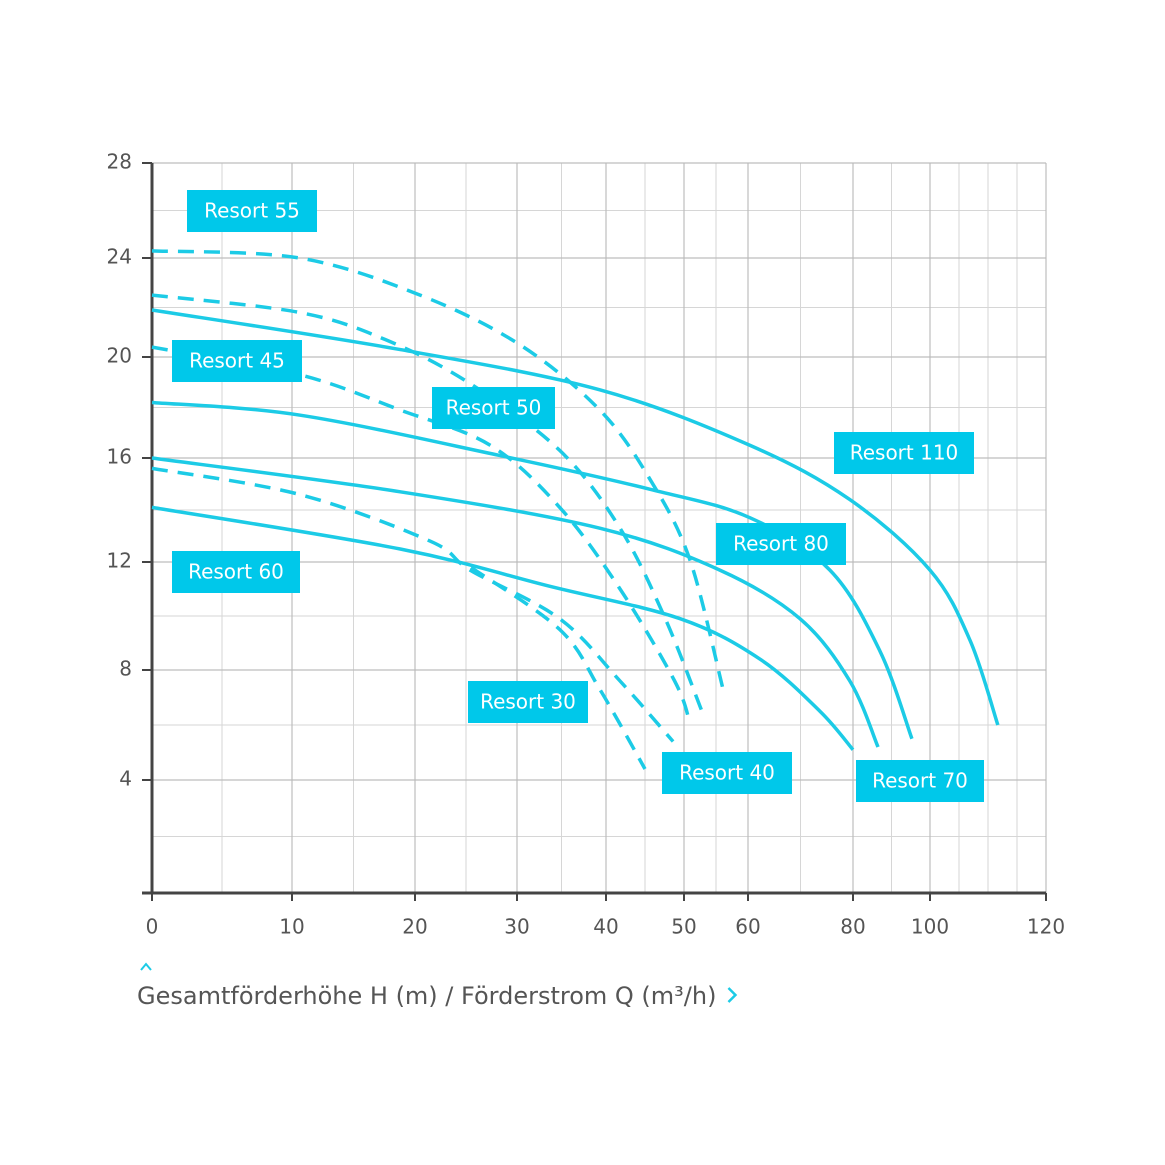  I want to click on series-label: Resort 110, so click(904, 453).